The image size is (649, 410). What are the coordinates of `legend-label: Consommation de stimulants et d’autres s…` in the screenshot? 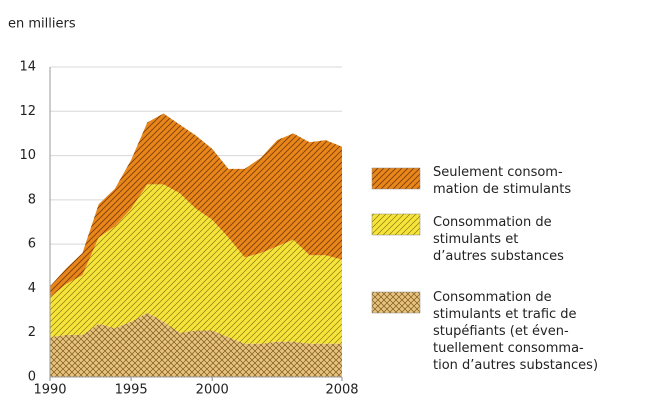 It's located at (498, 239).